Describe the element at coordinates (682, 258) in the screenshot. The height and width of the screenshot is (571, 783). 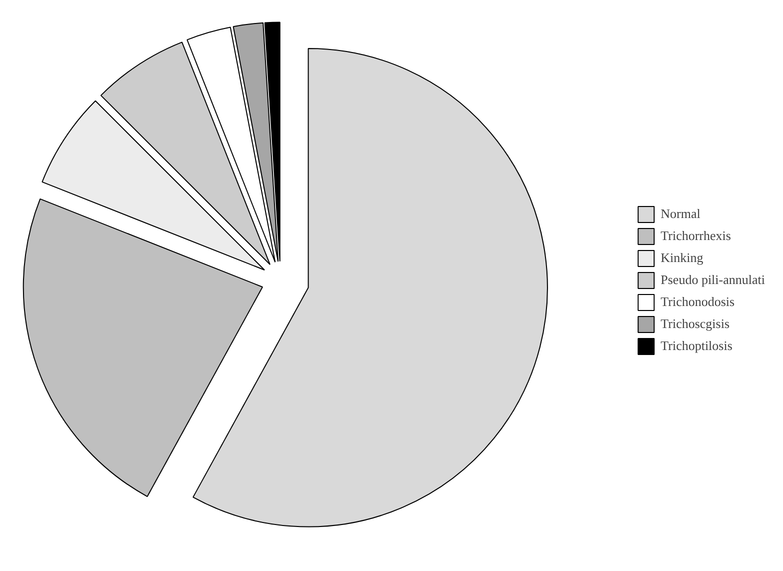
I see `legend-label: Kinking` at that location.